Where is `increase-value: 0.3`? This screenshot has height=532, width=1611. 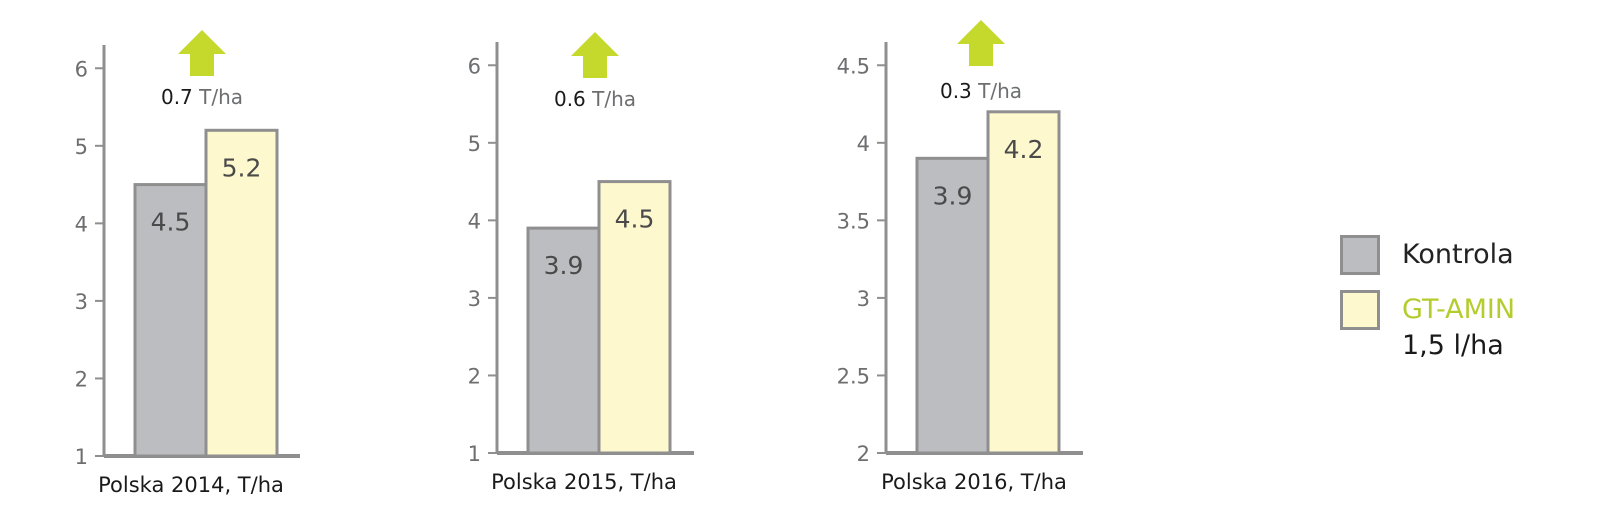 increase-value: 0.3 is located at coordinates (959, 91).